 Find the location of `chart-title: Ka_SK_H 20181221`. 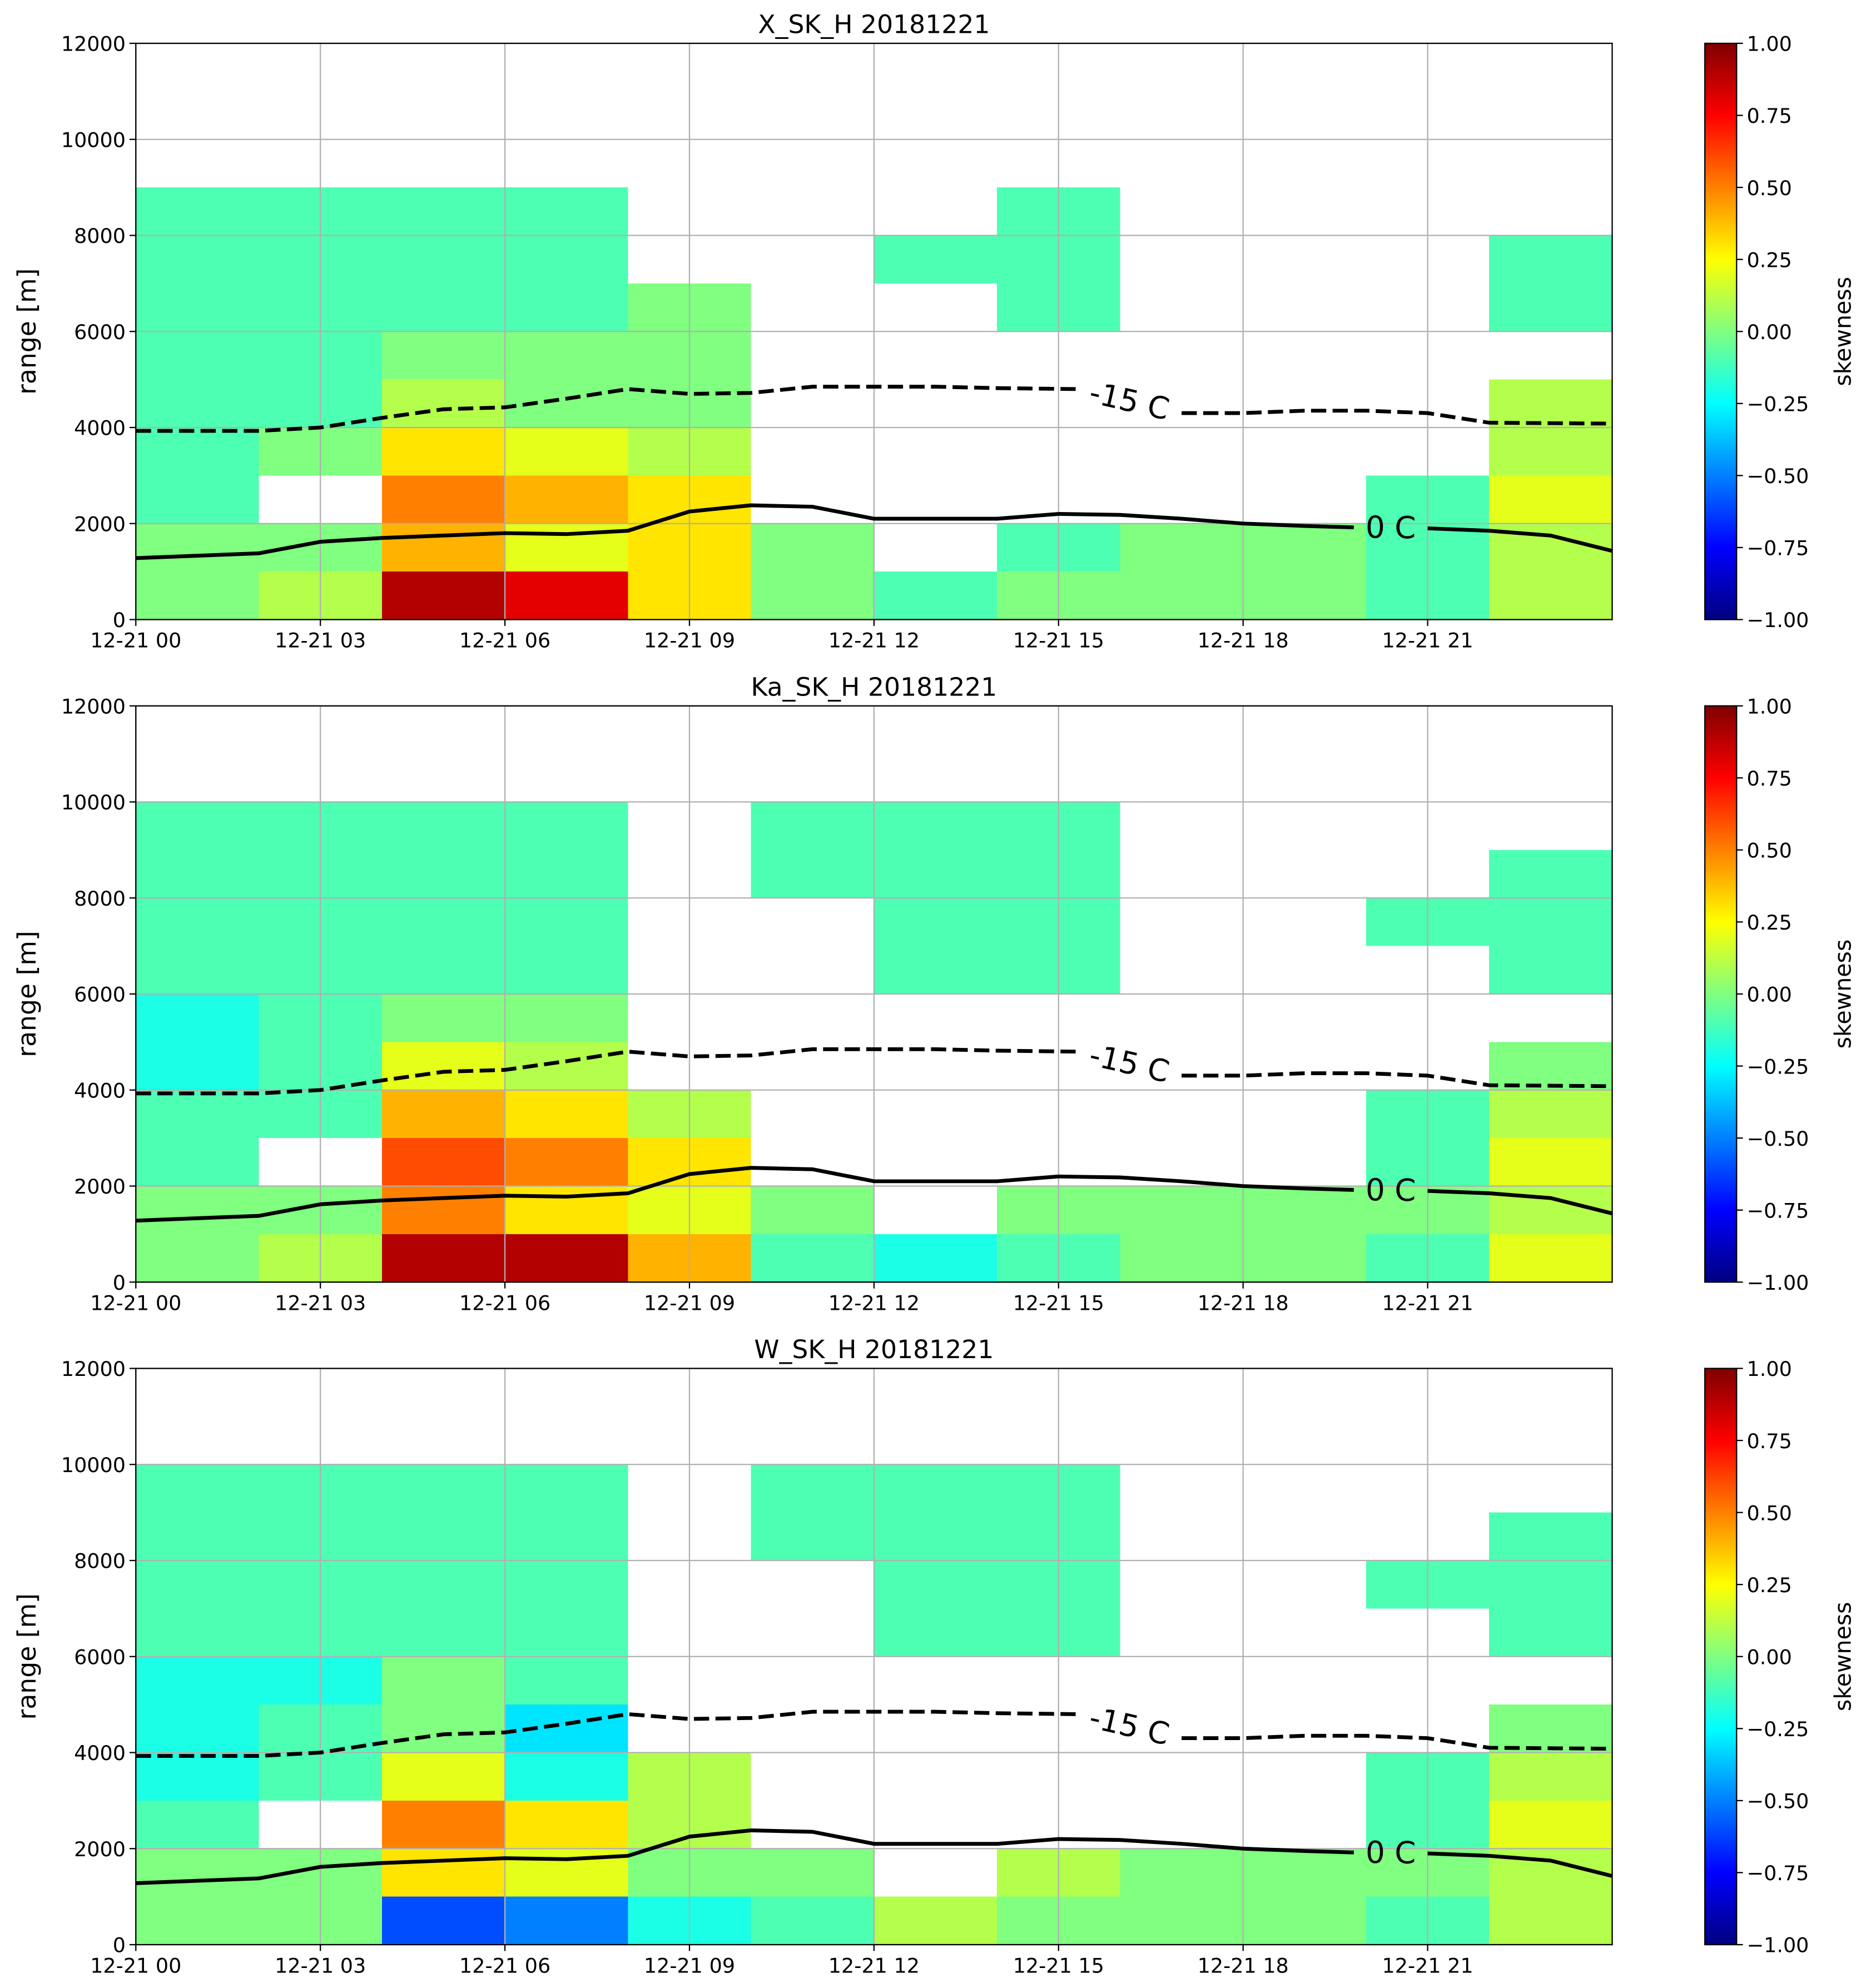

chart-title: Ka_SK_H 20181221 is located at coordinates (874, 687).